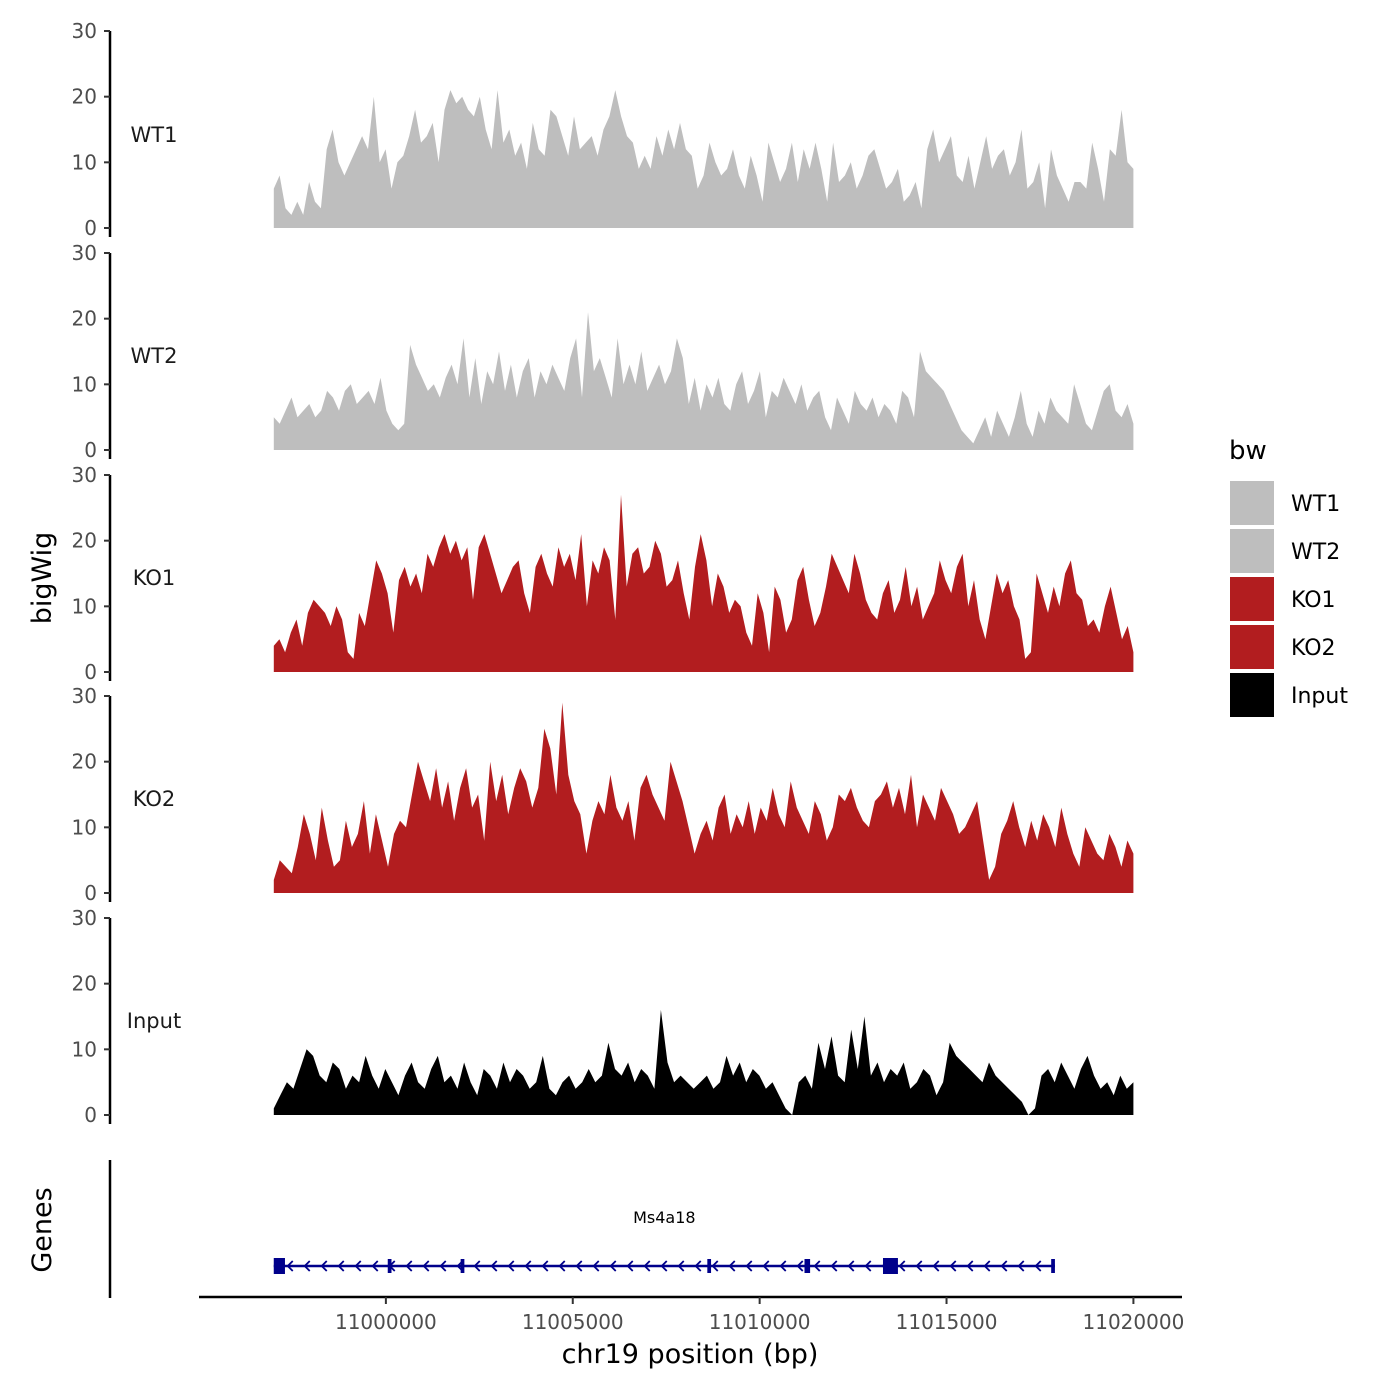 Image resolution: width=1400 pixels, height=1400 pixels. I want to click on track-panel-wt2: WT2 0 10 20 30, so click(603, 351).